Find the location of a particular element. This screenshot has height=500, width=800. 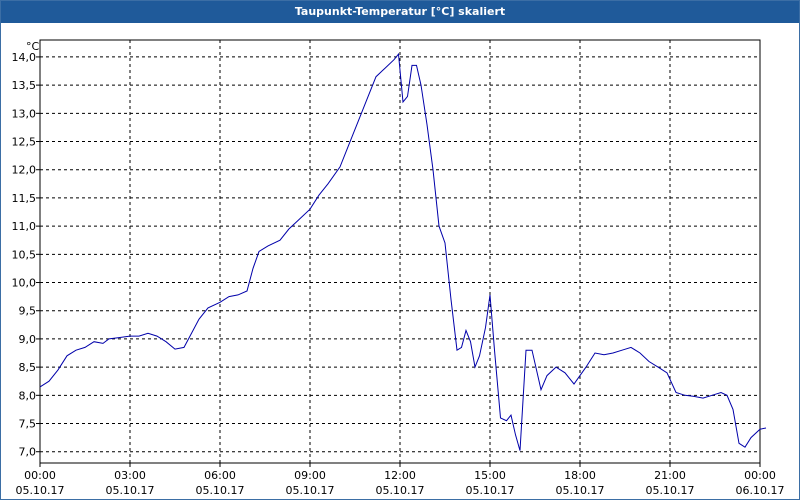

x-tick-time: 12:00 is located at coordinates (400, 475).